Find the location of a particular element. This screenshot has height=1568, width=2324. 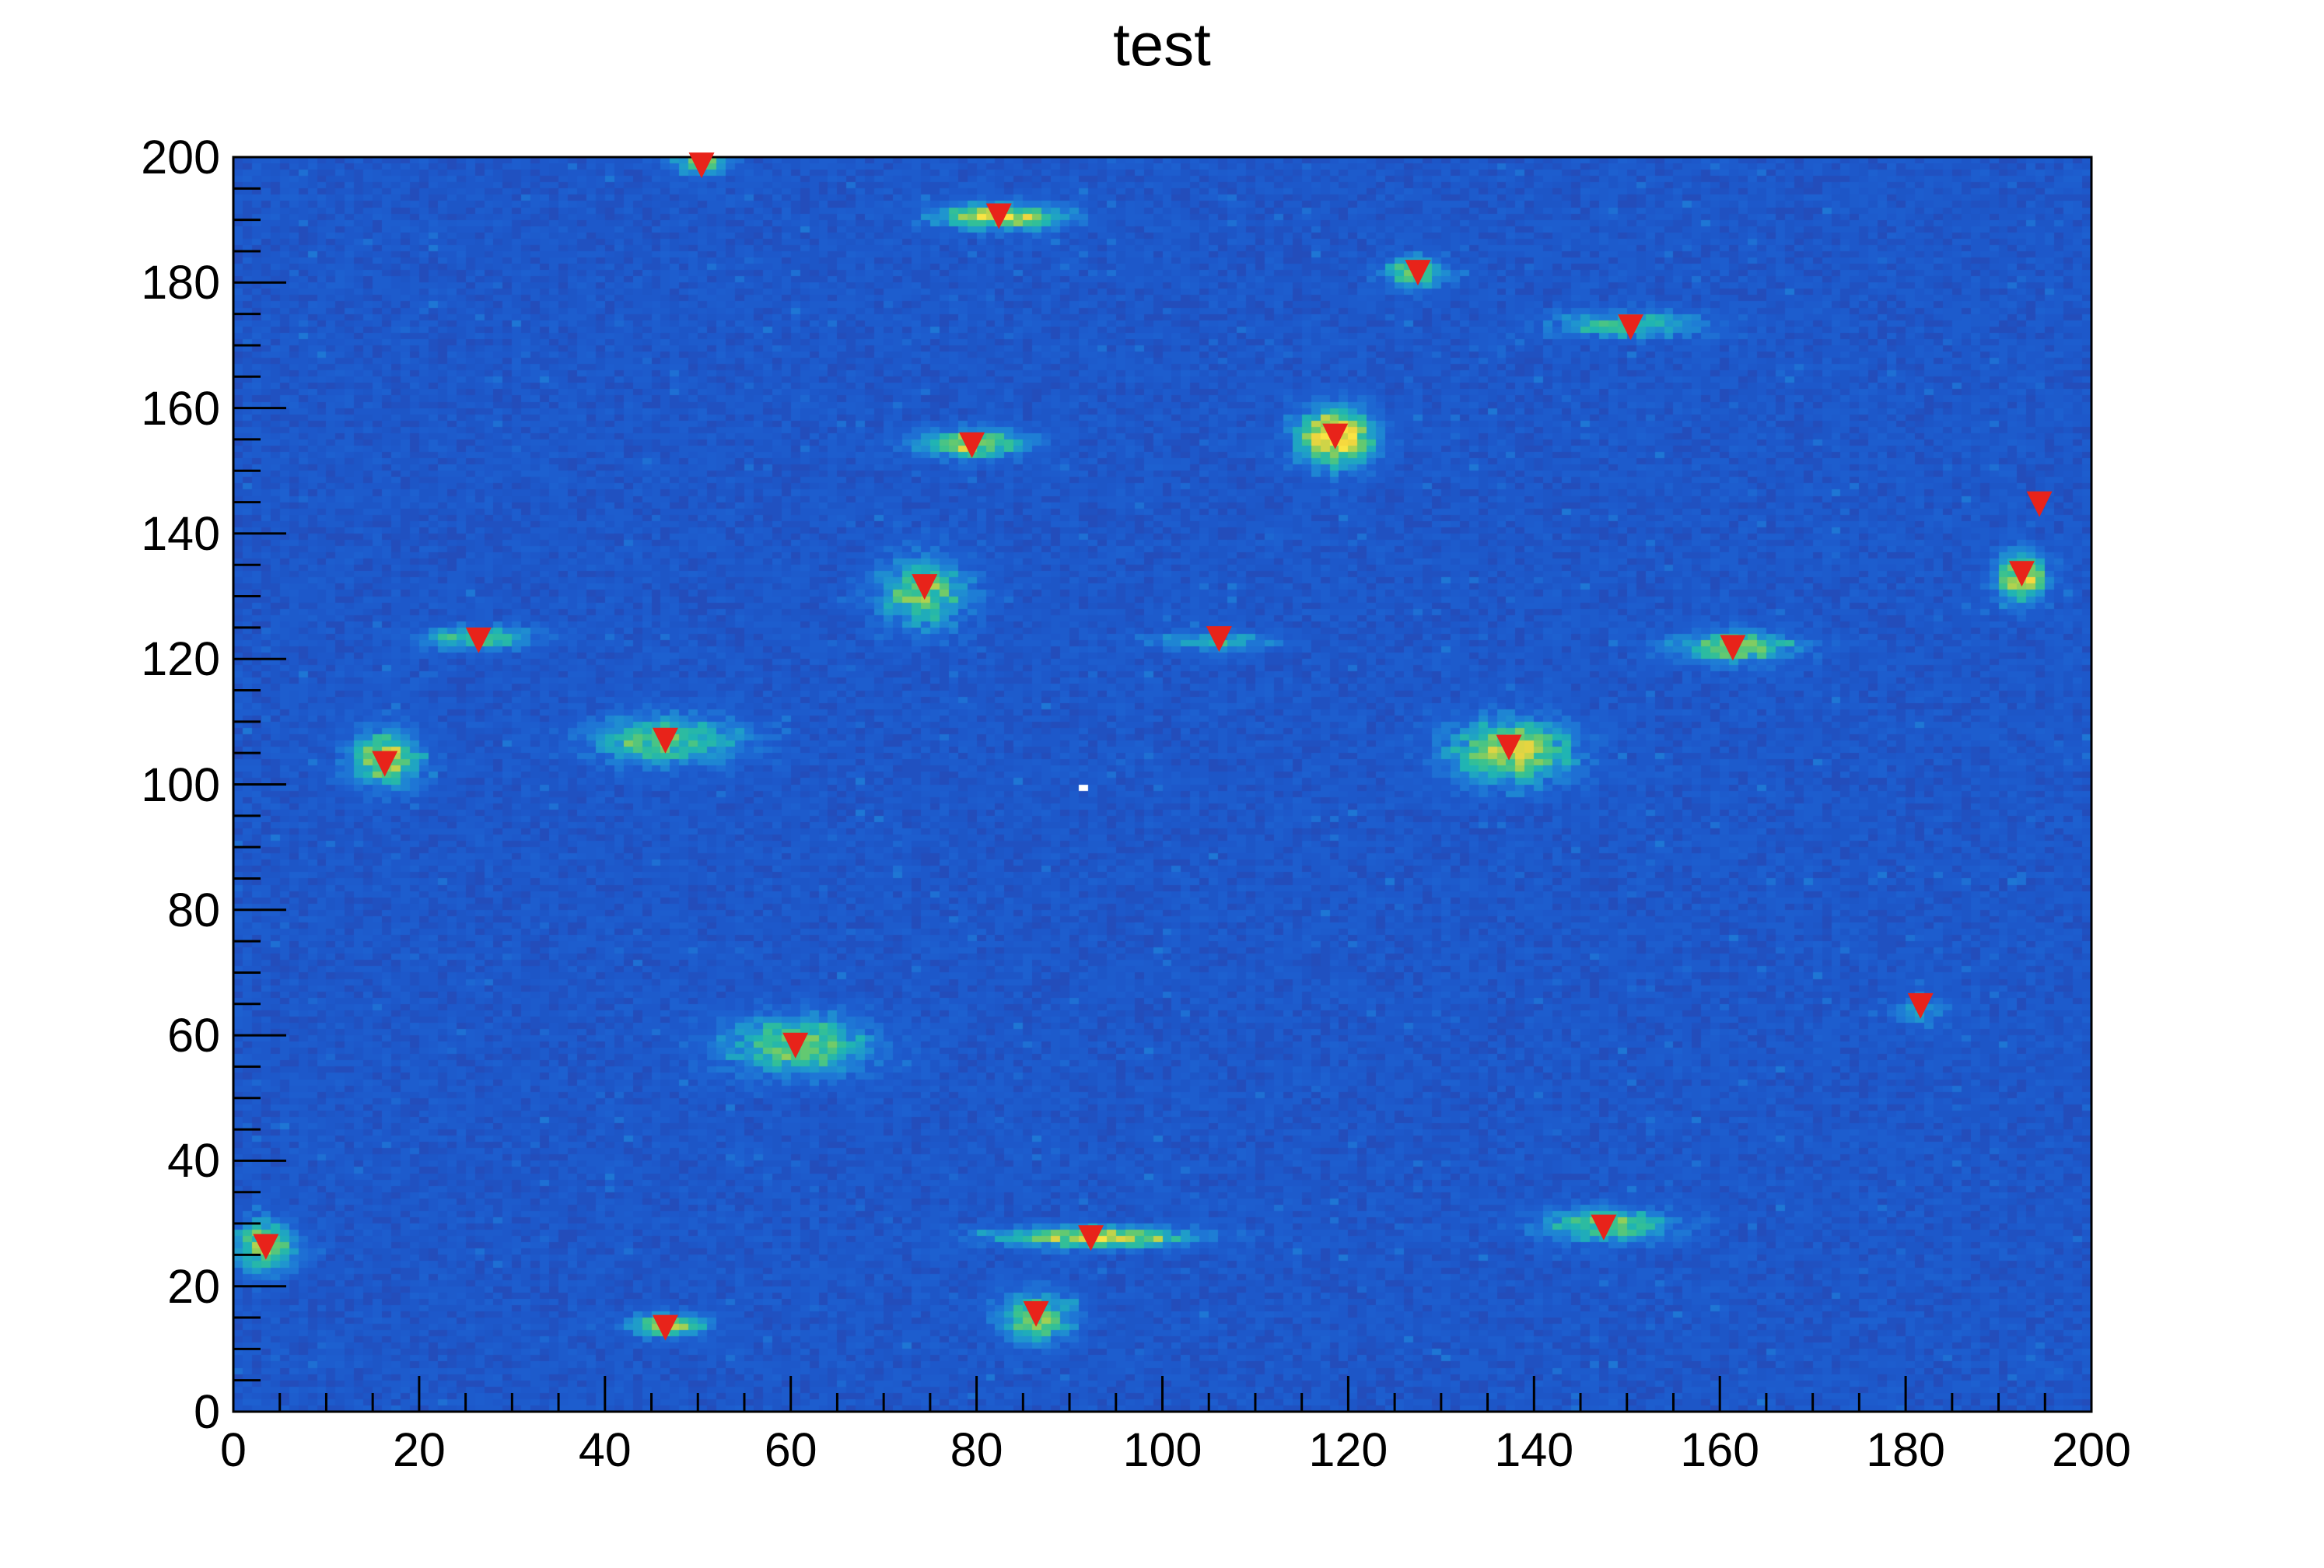

x-axis-tick-label: 140 is located at coordinates (1534, 1450).